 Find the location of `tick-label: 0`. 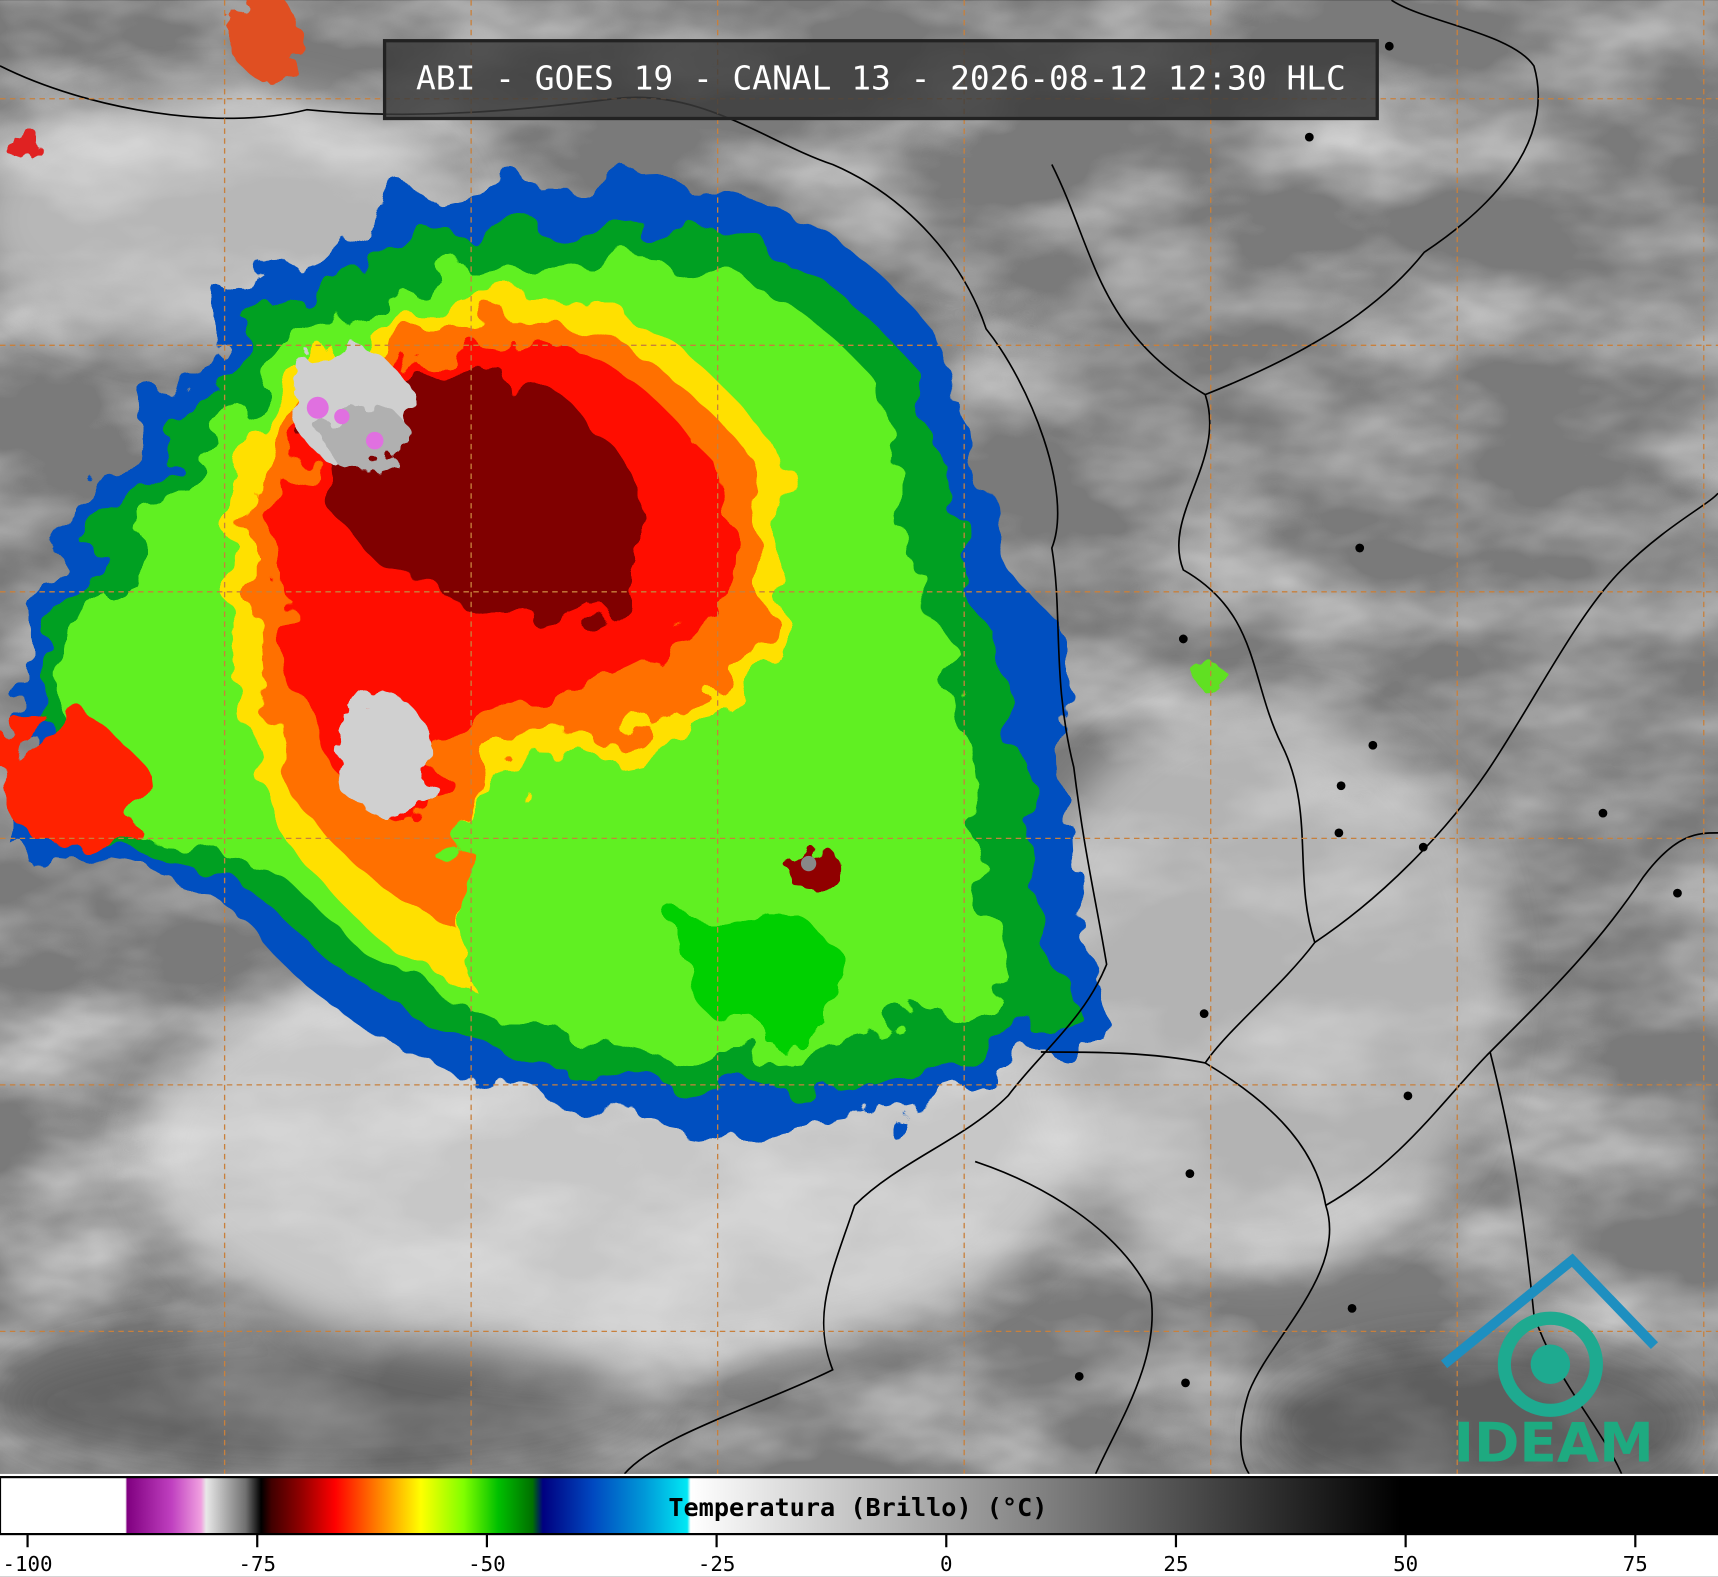

tick-label: 0 is located at coordinates (946, 1564).